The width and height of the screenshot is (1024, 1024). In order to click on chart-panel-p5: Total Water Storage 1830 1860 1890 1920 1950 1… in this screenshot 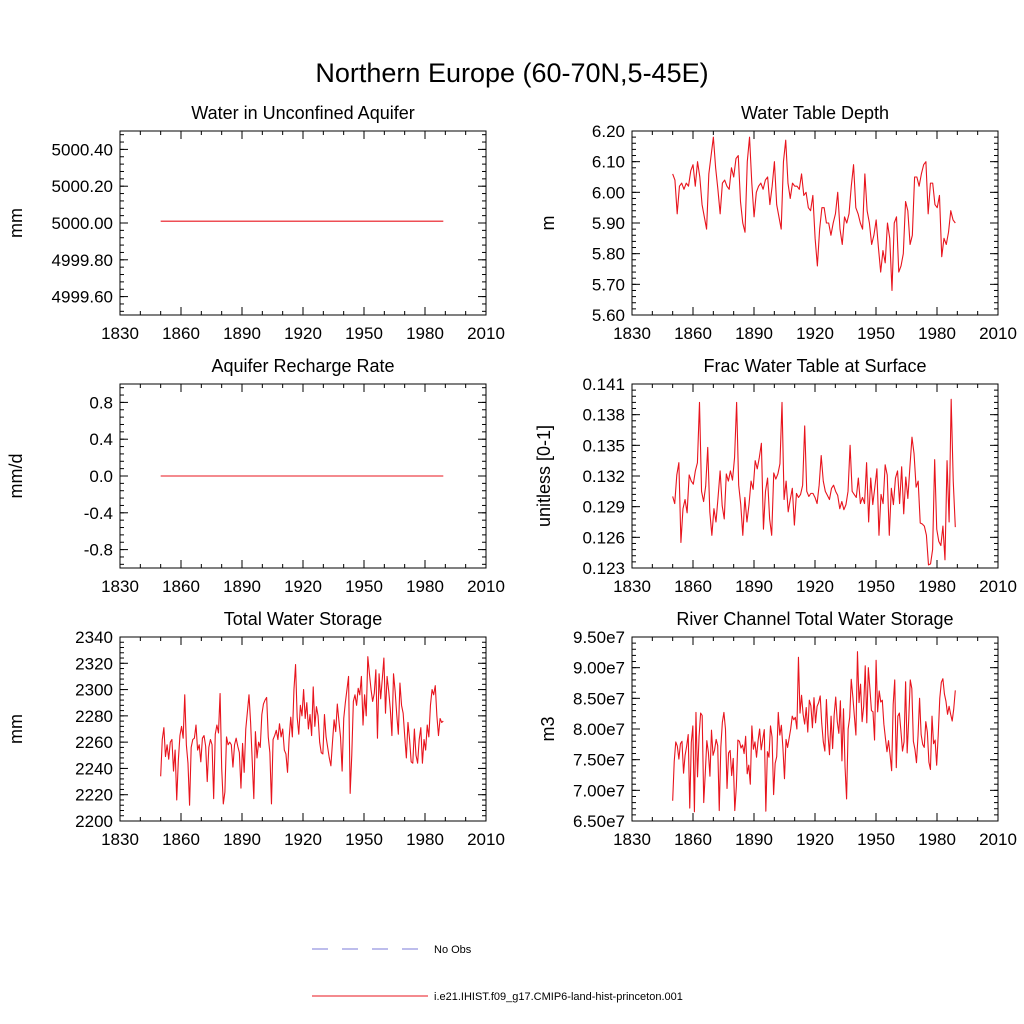, I will do `click(255, 729)`.